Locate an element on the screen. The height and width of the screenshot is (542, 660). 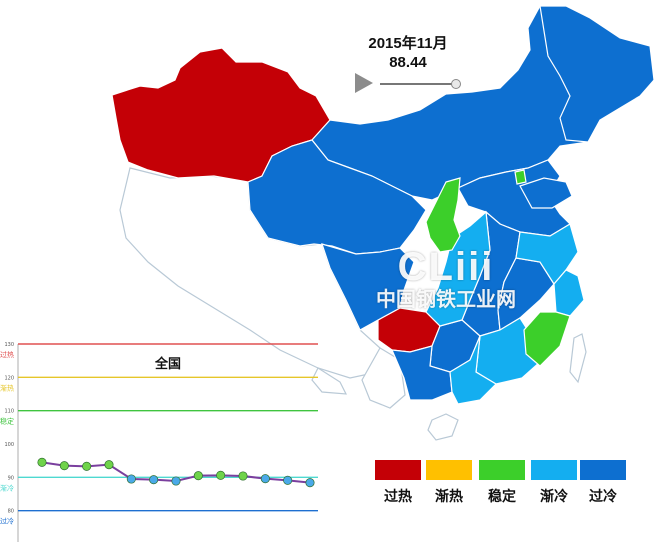
taiwan-region is located at coordinates (578, 358).